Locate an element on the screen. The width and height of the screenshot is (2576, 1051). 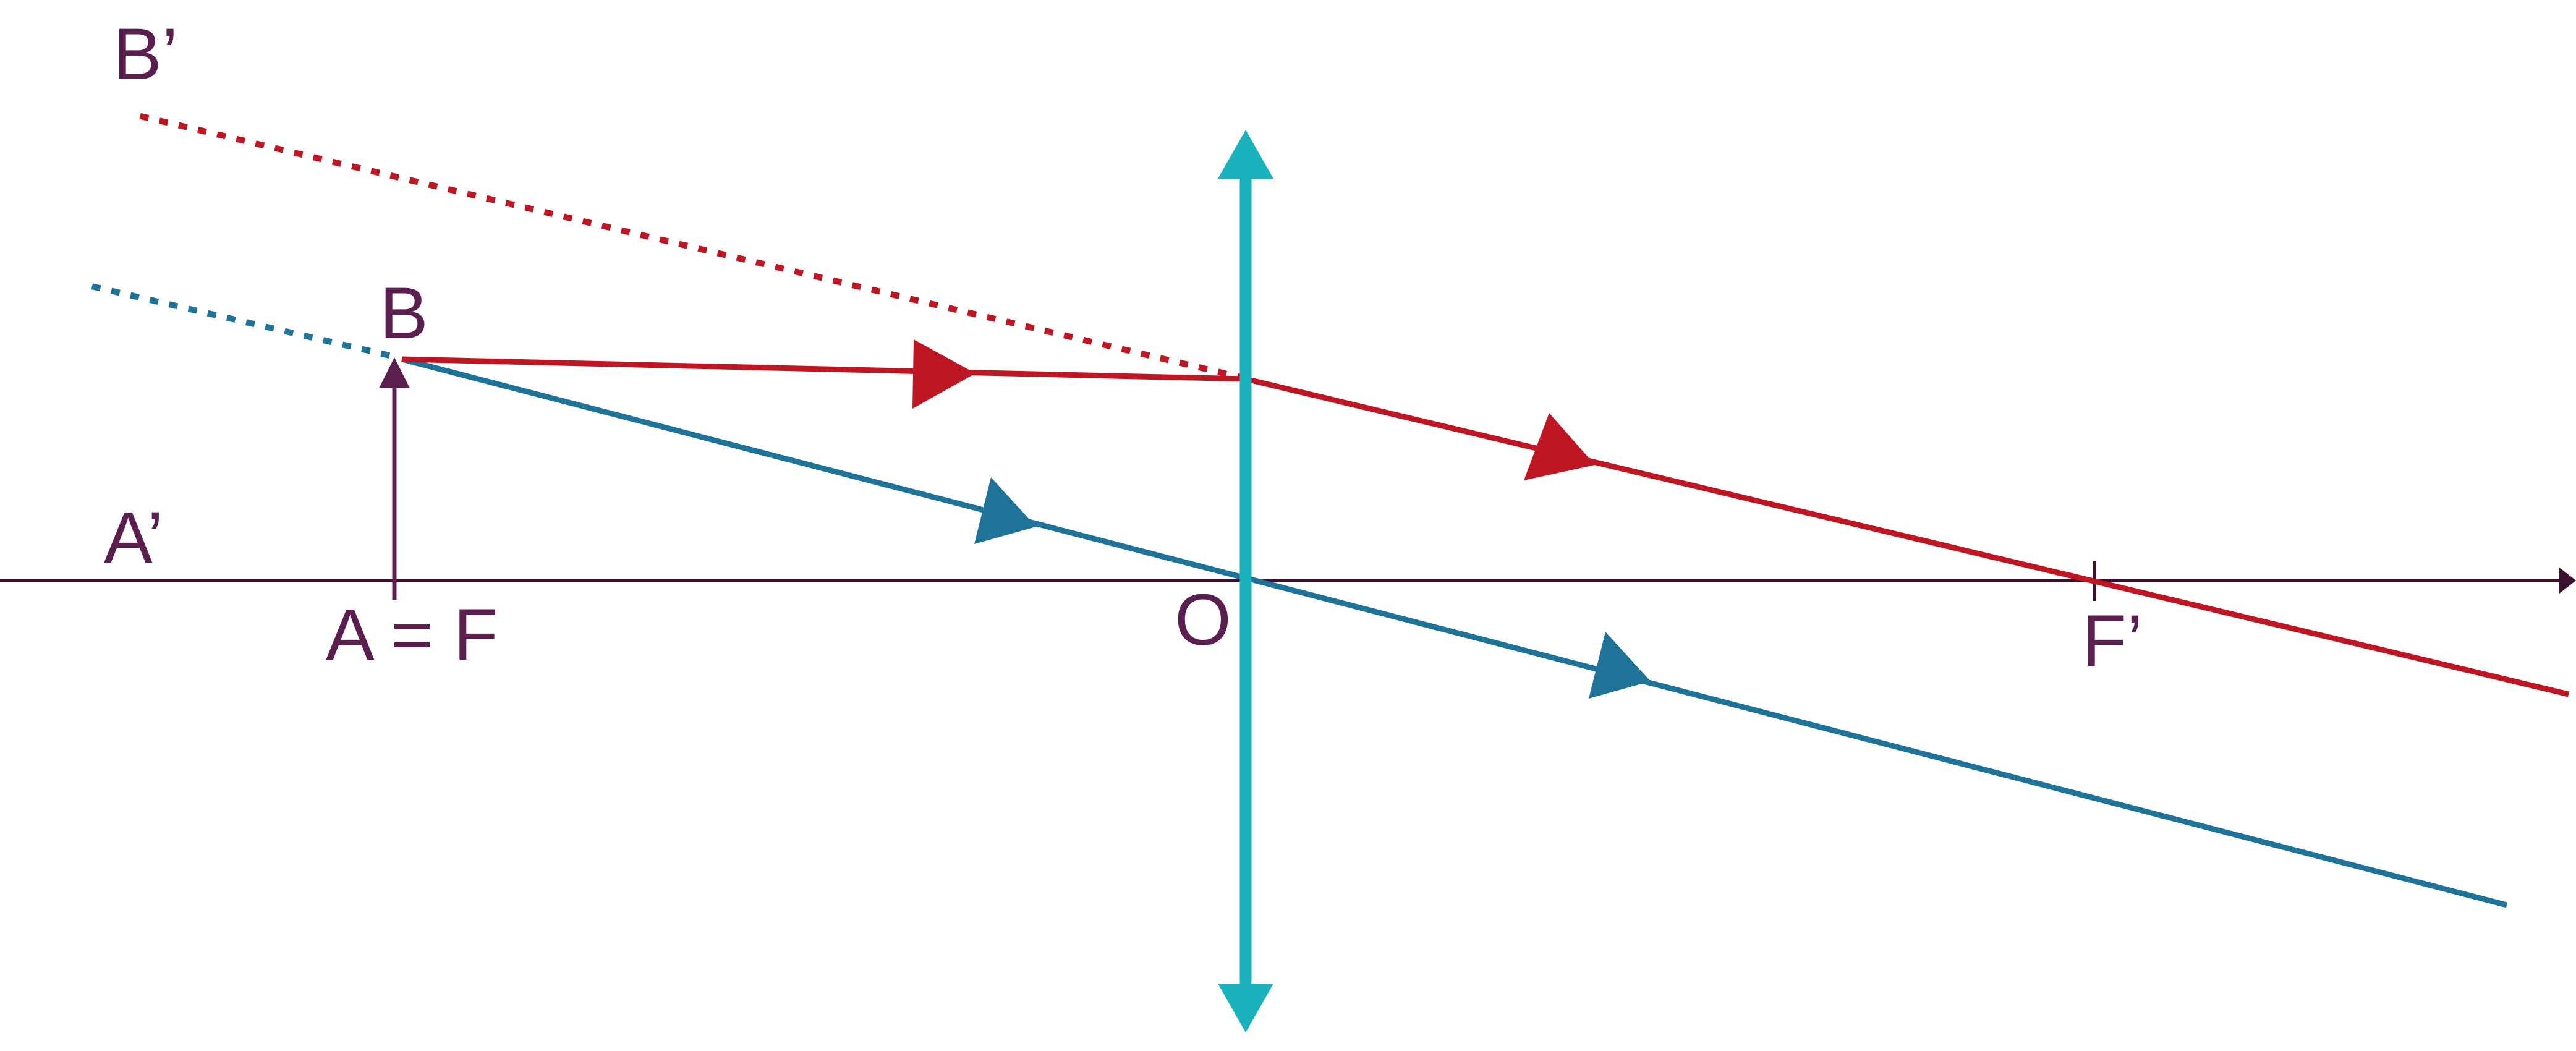
blue-ray-virtual-extension is located at coordinates (240, 321).